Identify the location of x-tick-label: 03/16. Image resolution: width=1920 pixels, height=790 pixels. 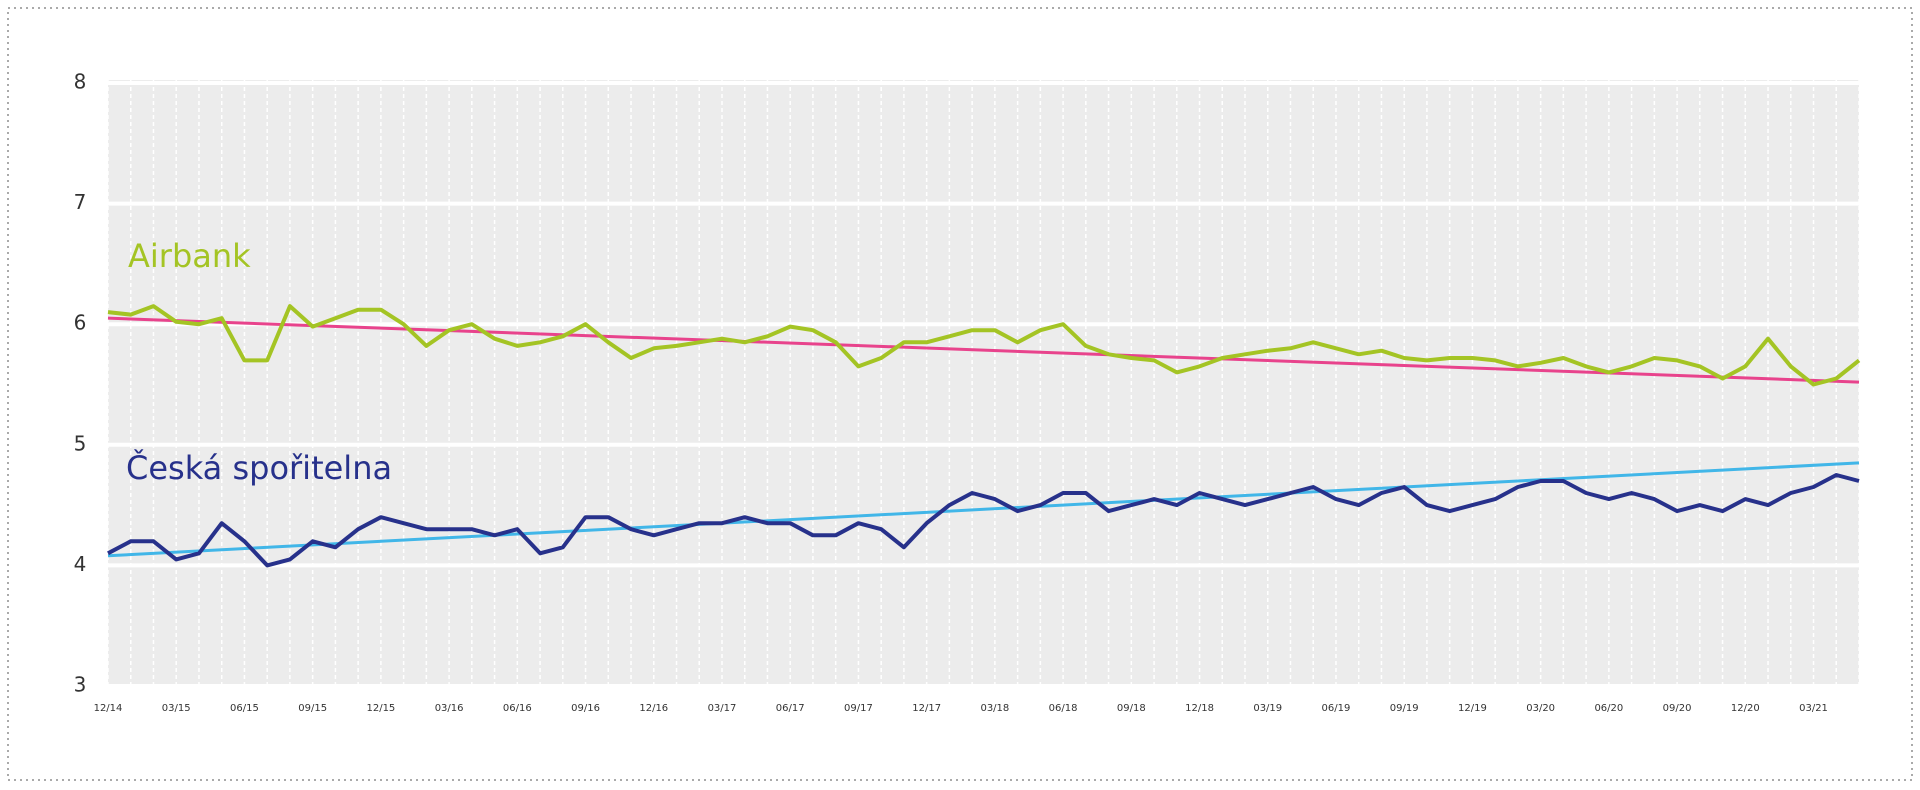
(449, 708).